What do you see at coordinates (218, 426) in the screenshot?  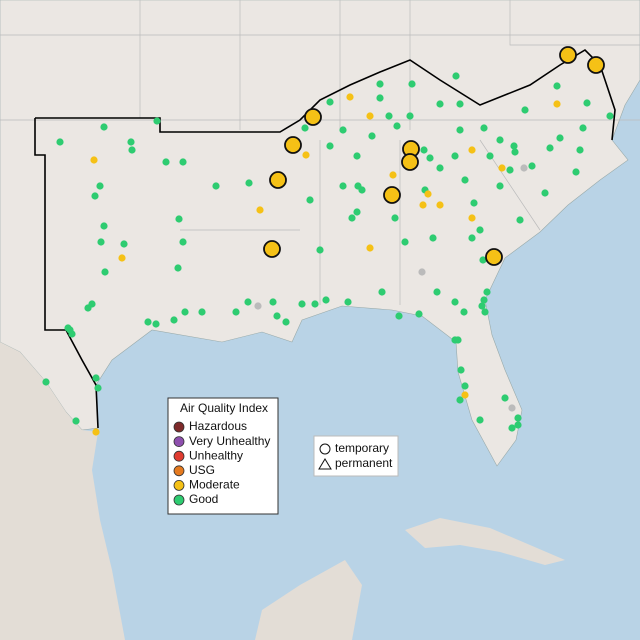 I see `legend-label: Hazardous` at bounding box center [218, 426].